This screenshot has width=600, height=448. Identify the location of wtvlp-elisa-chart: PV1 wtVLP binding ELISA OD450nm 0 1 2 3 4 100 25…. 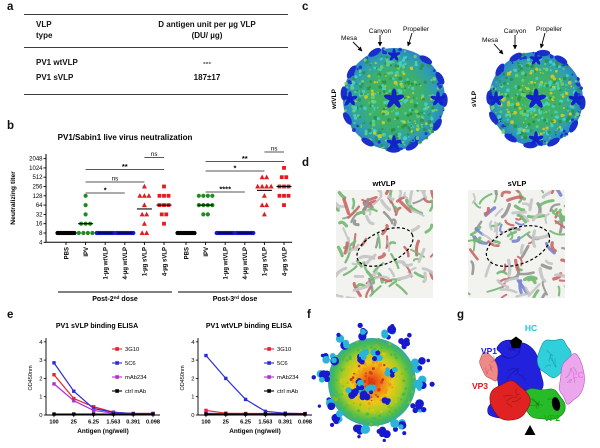
(246, 379).